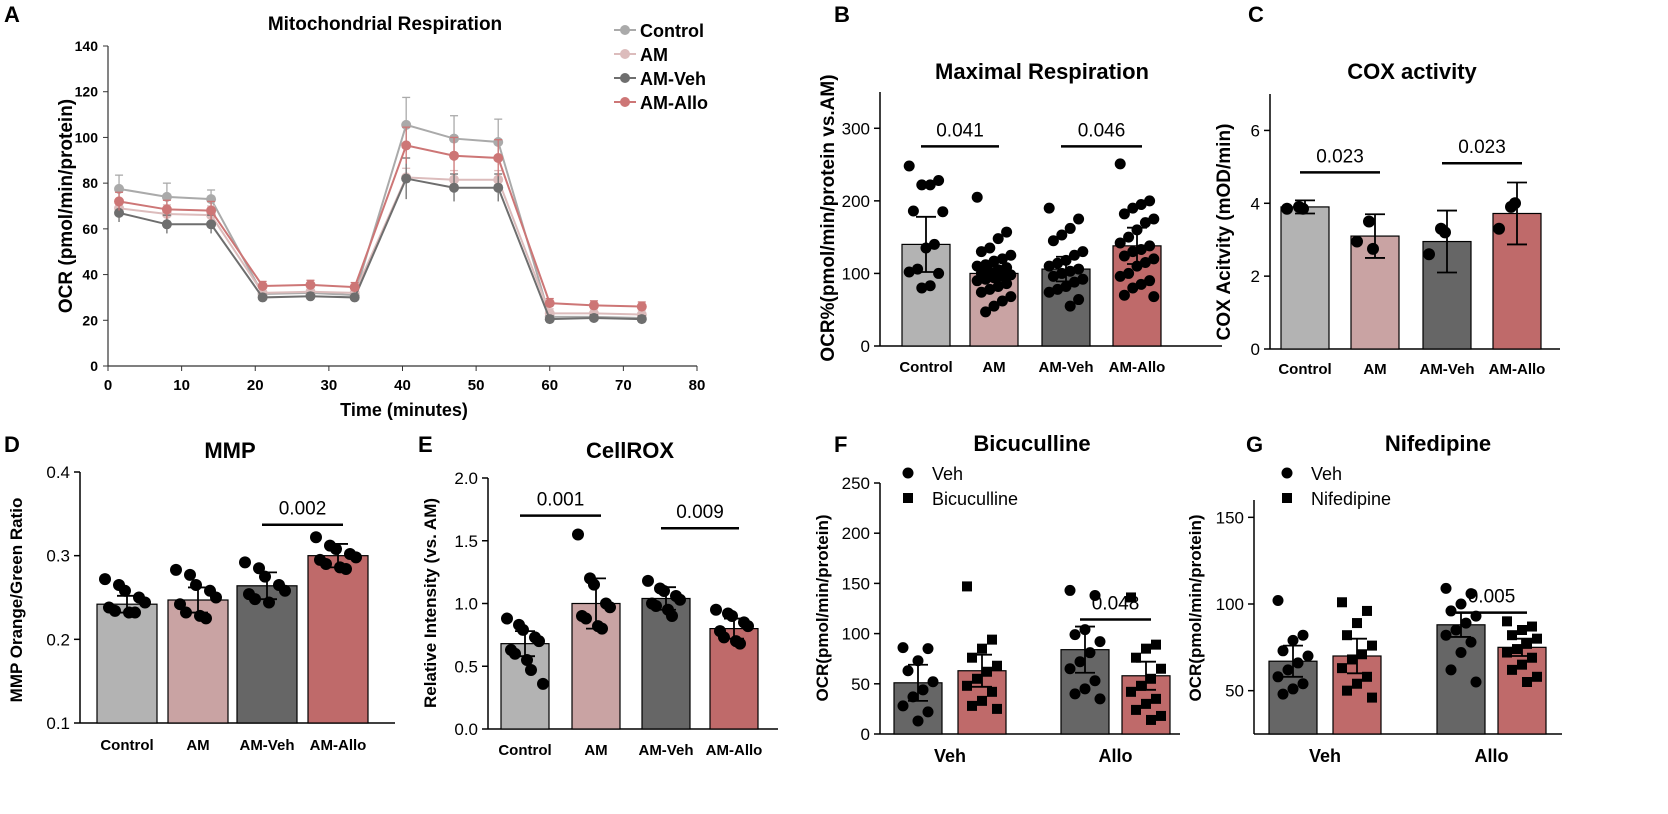 This screenshot has width=1668, height=814. I want to click on series-line-AM, so click(380, 246).